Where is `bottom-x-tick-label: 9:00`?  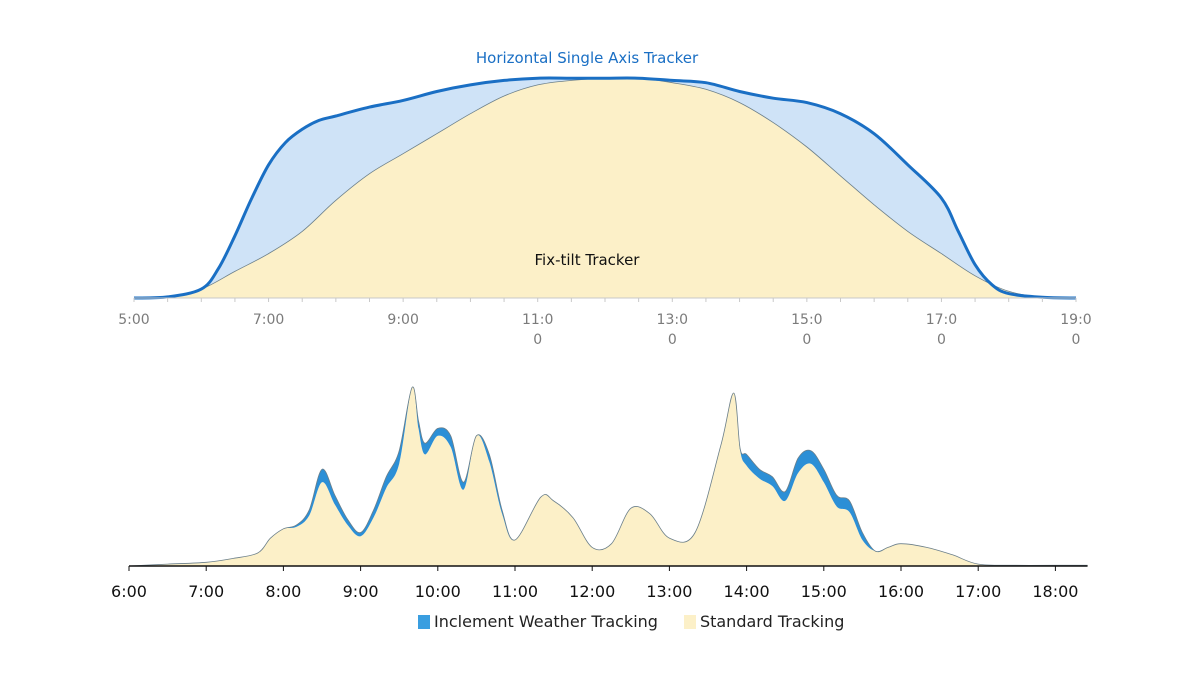 bottom-x-tick-label: 9:00 is located at coordinates (361, 591).